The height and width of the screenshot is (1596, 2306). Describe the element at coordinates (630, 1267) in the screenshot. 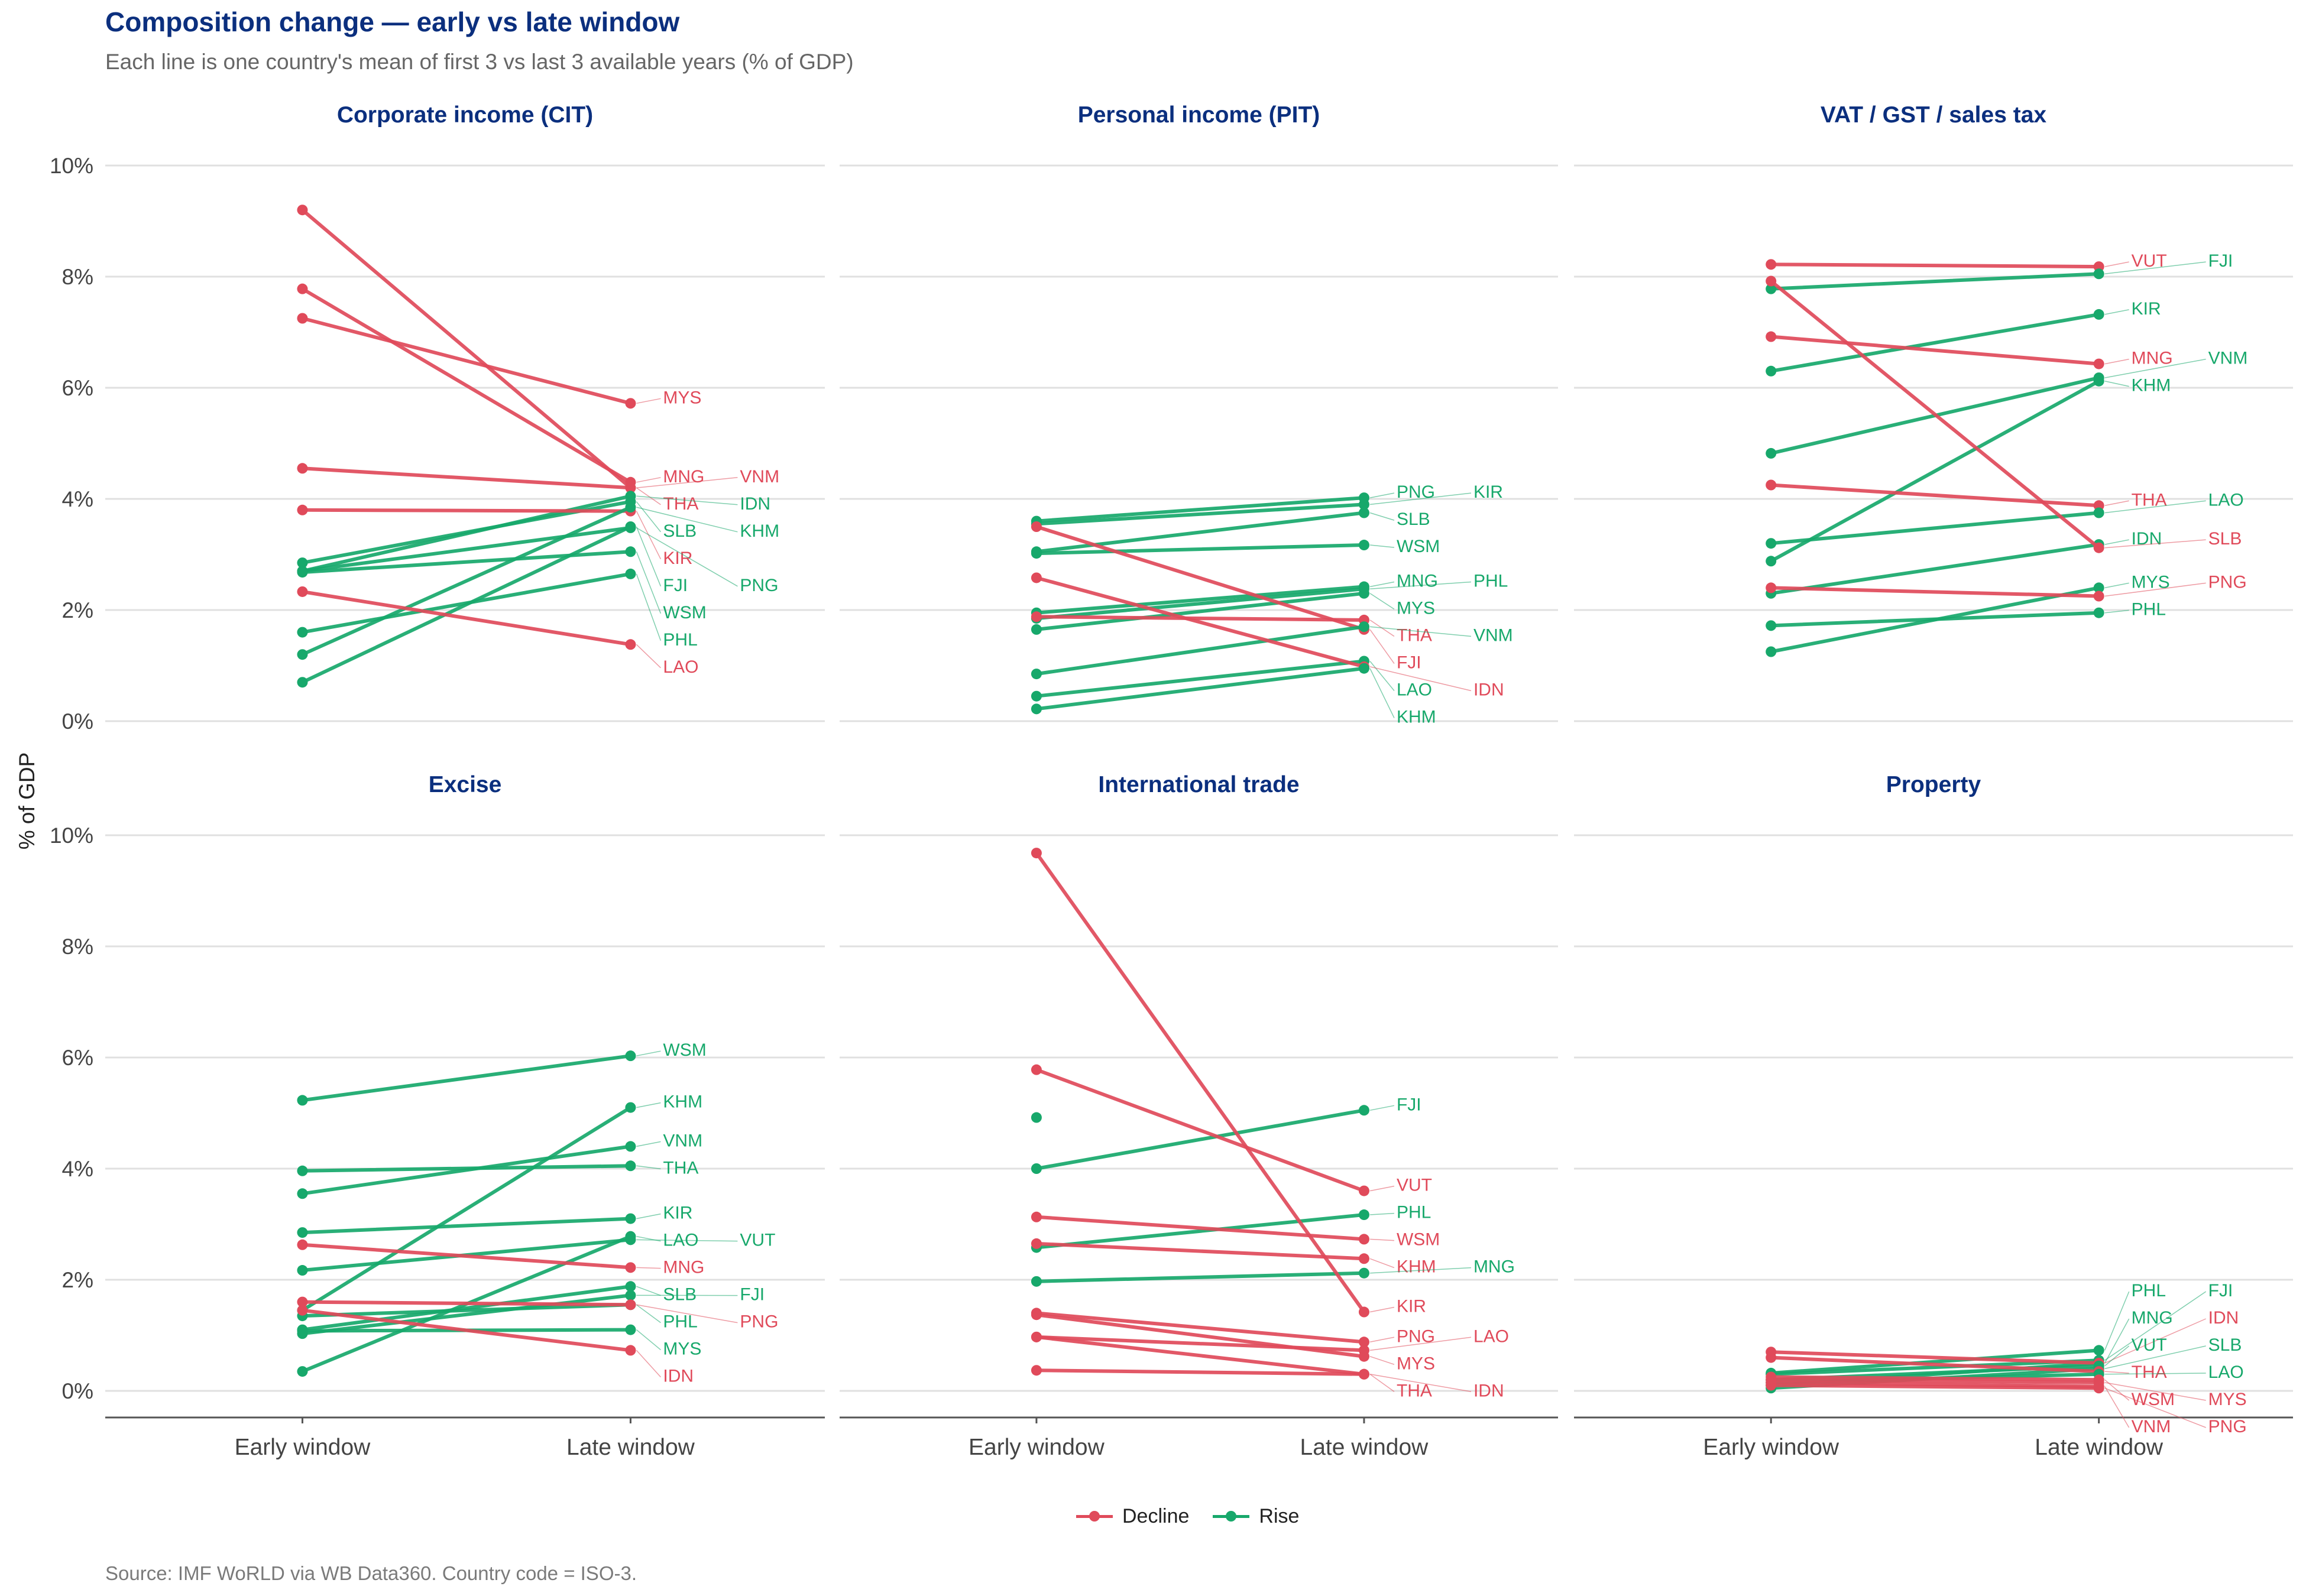

I see `point-late-mng` at that location.